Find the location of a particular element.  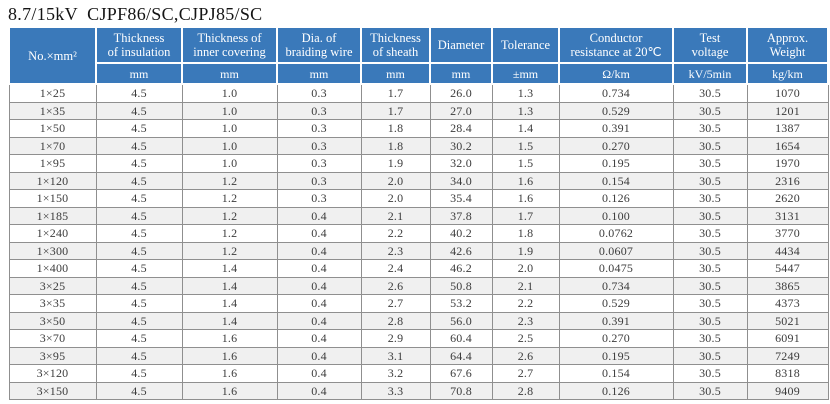

table-cell: 32.0 is located at coordinates (461, 163).